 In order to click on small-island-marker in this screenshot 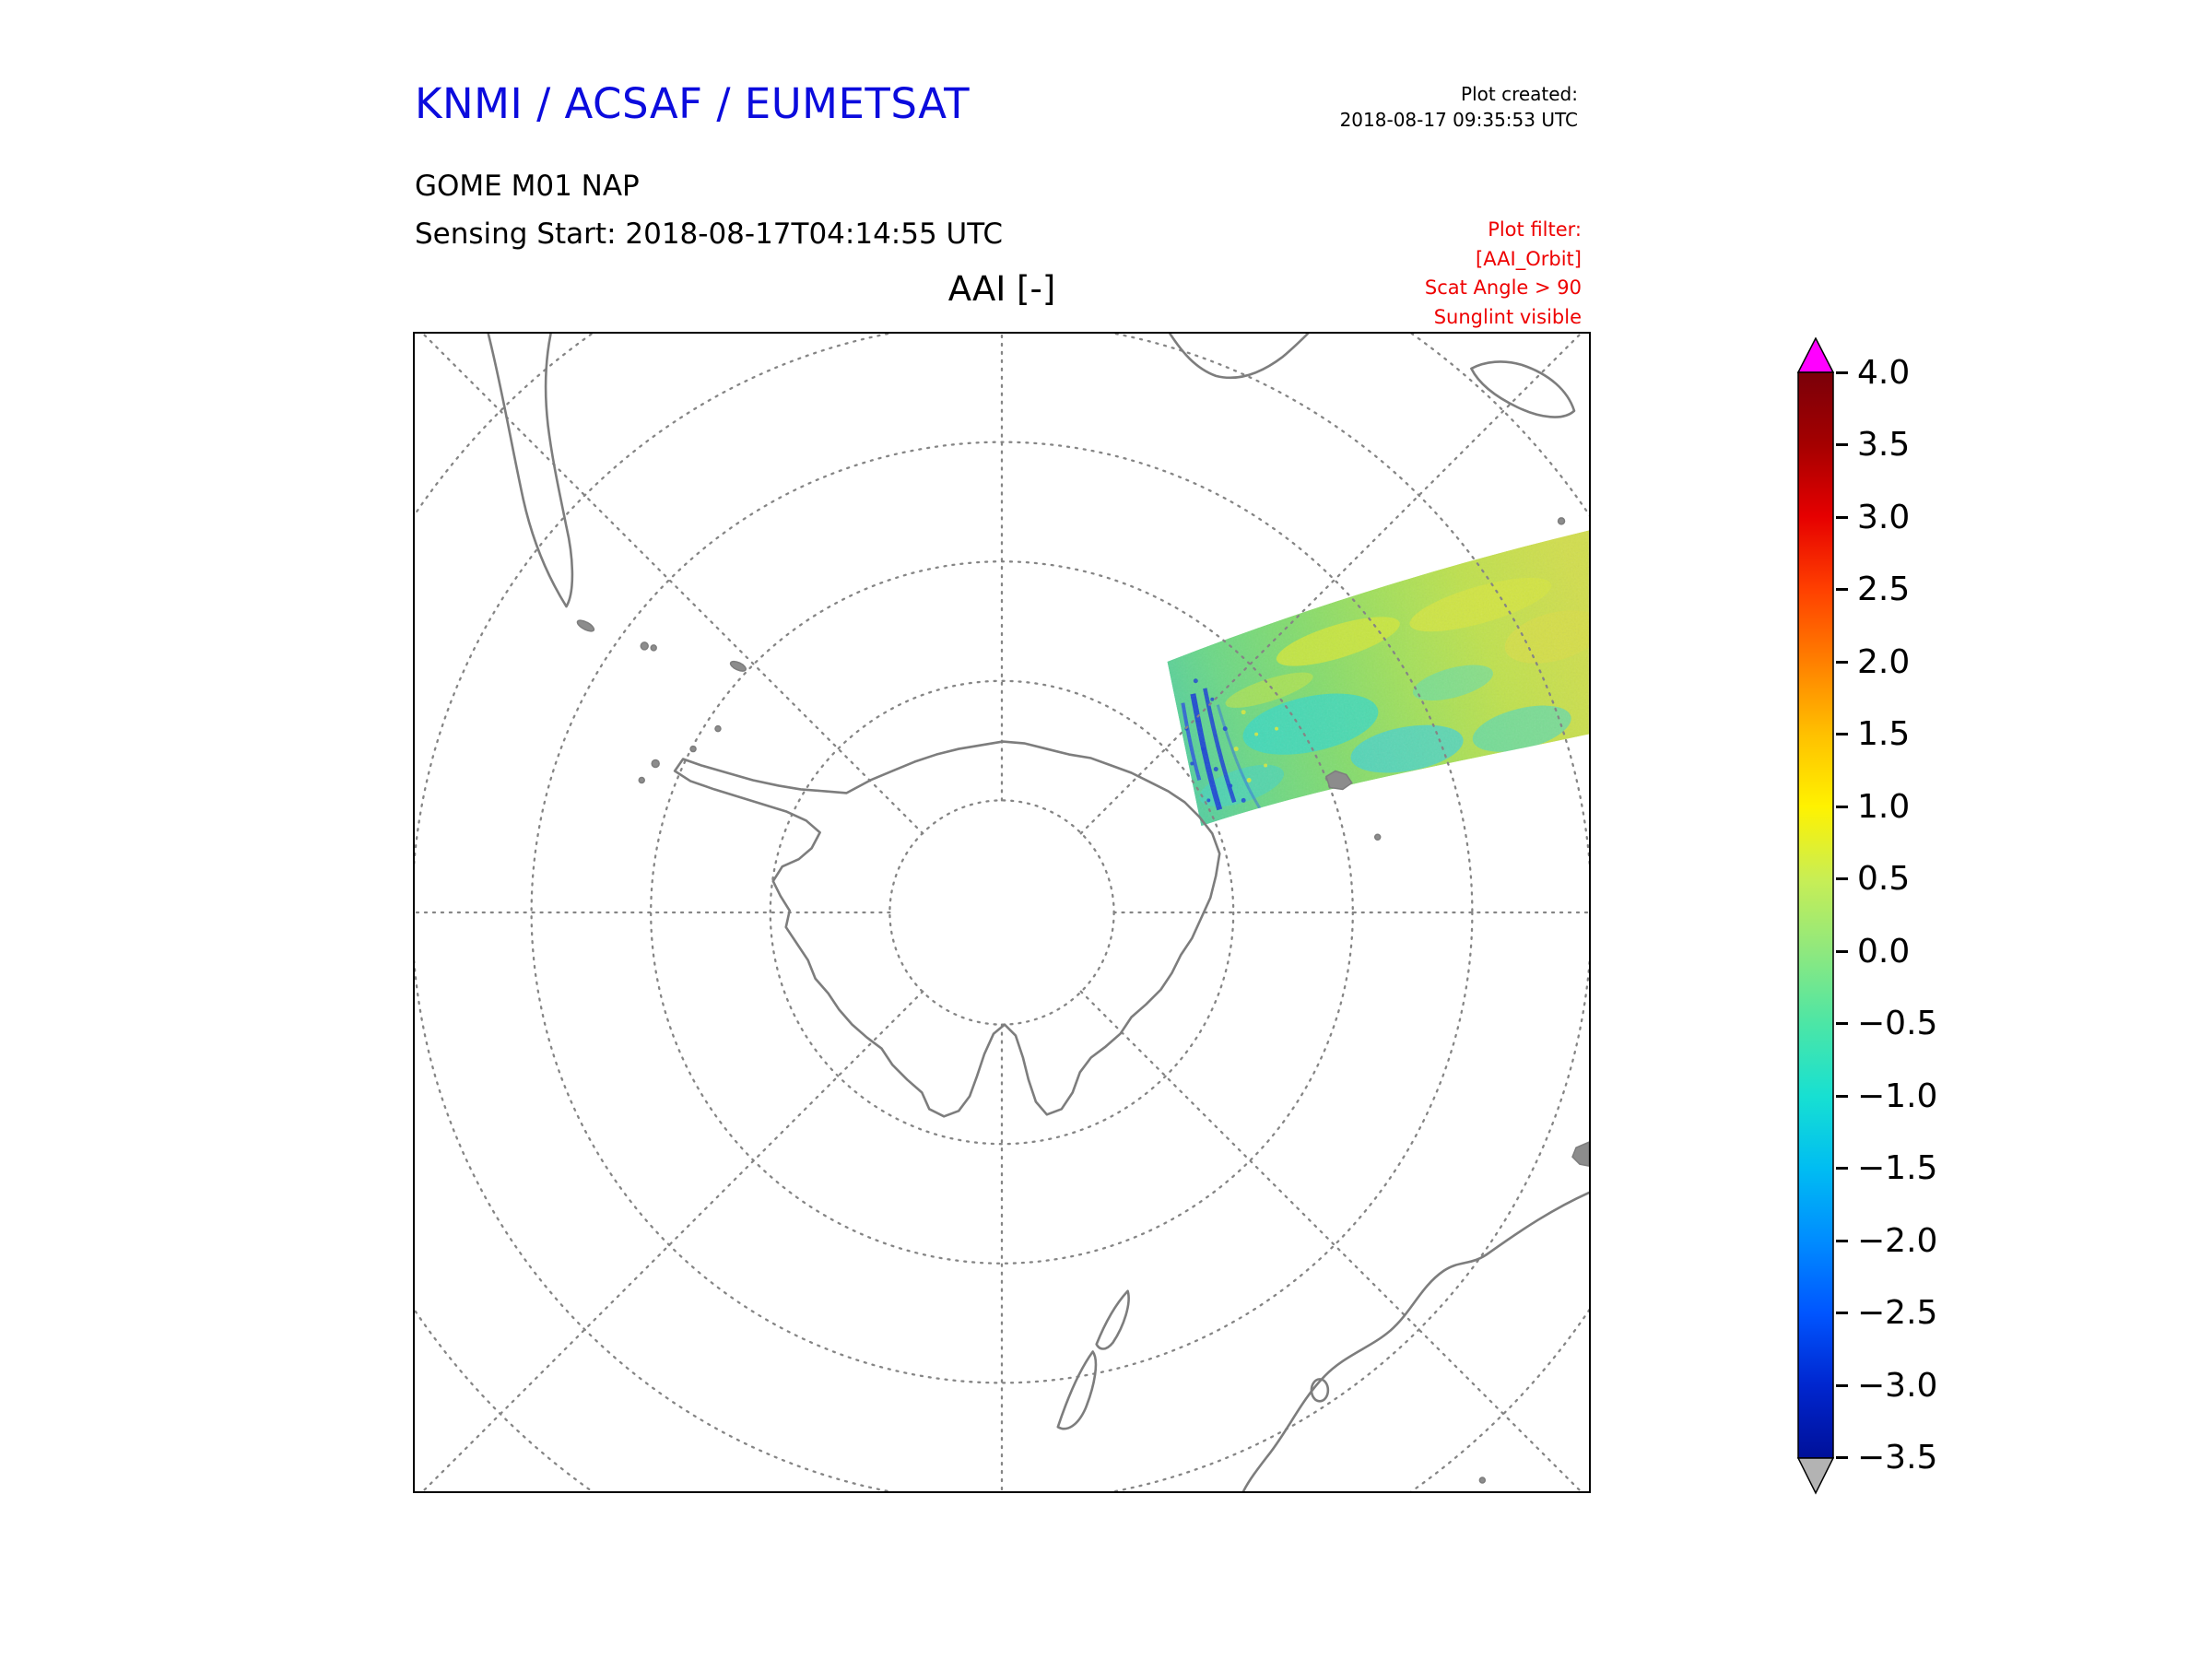, I will do `click(1561, 521)`.